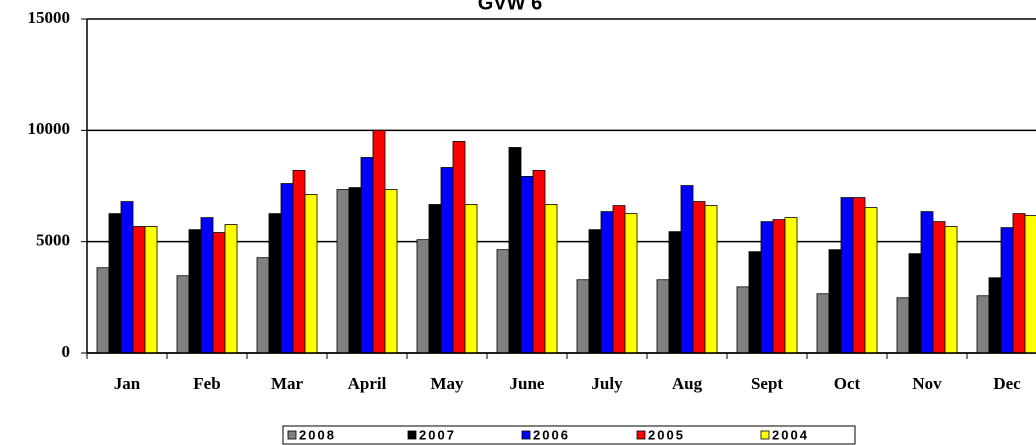 Image resolution: width=1036 pixels, height=445 pixels. I want to click on y-tick-label: 5000, so click(53, 240).